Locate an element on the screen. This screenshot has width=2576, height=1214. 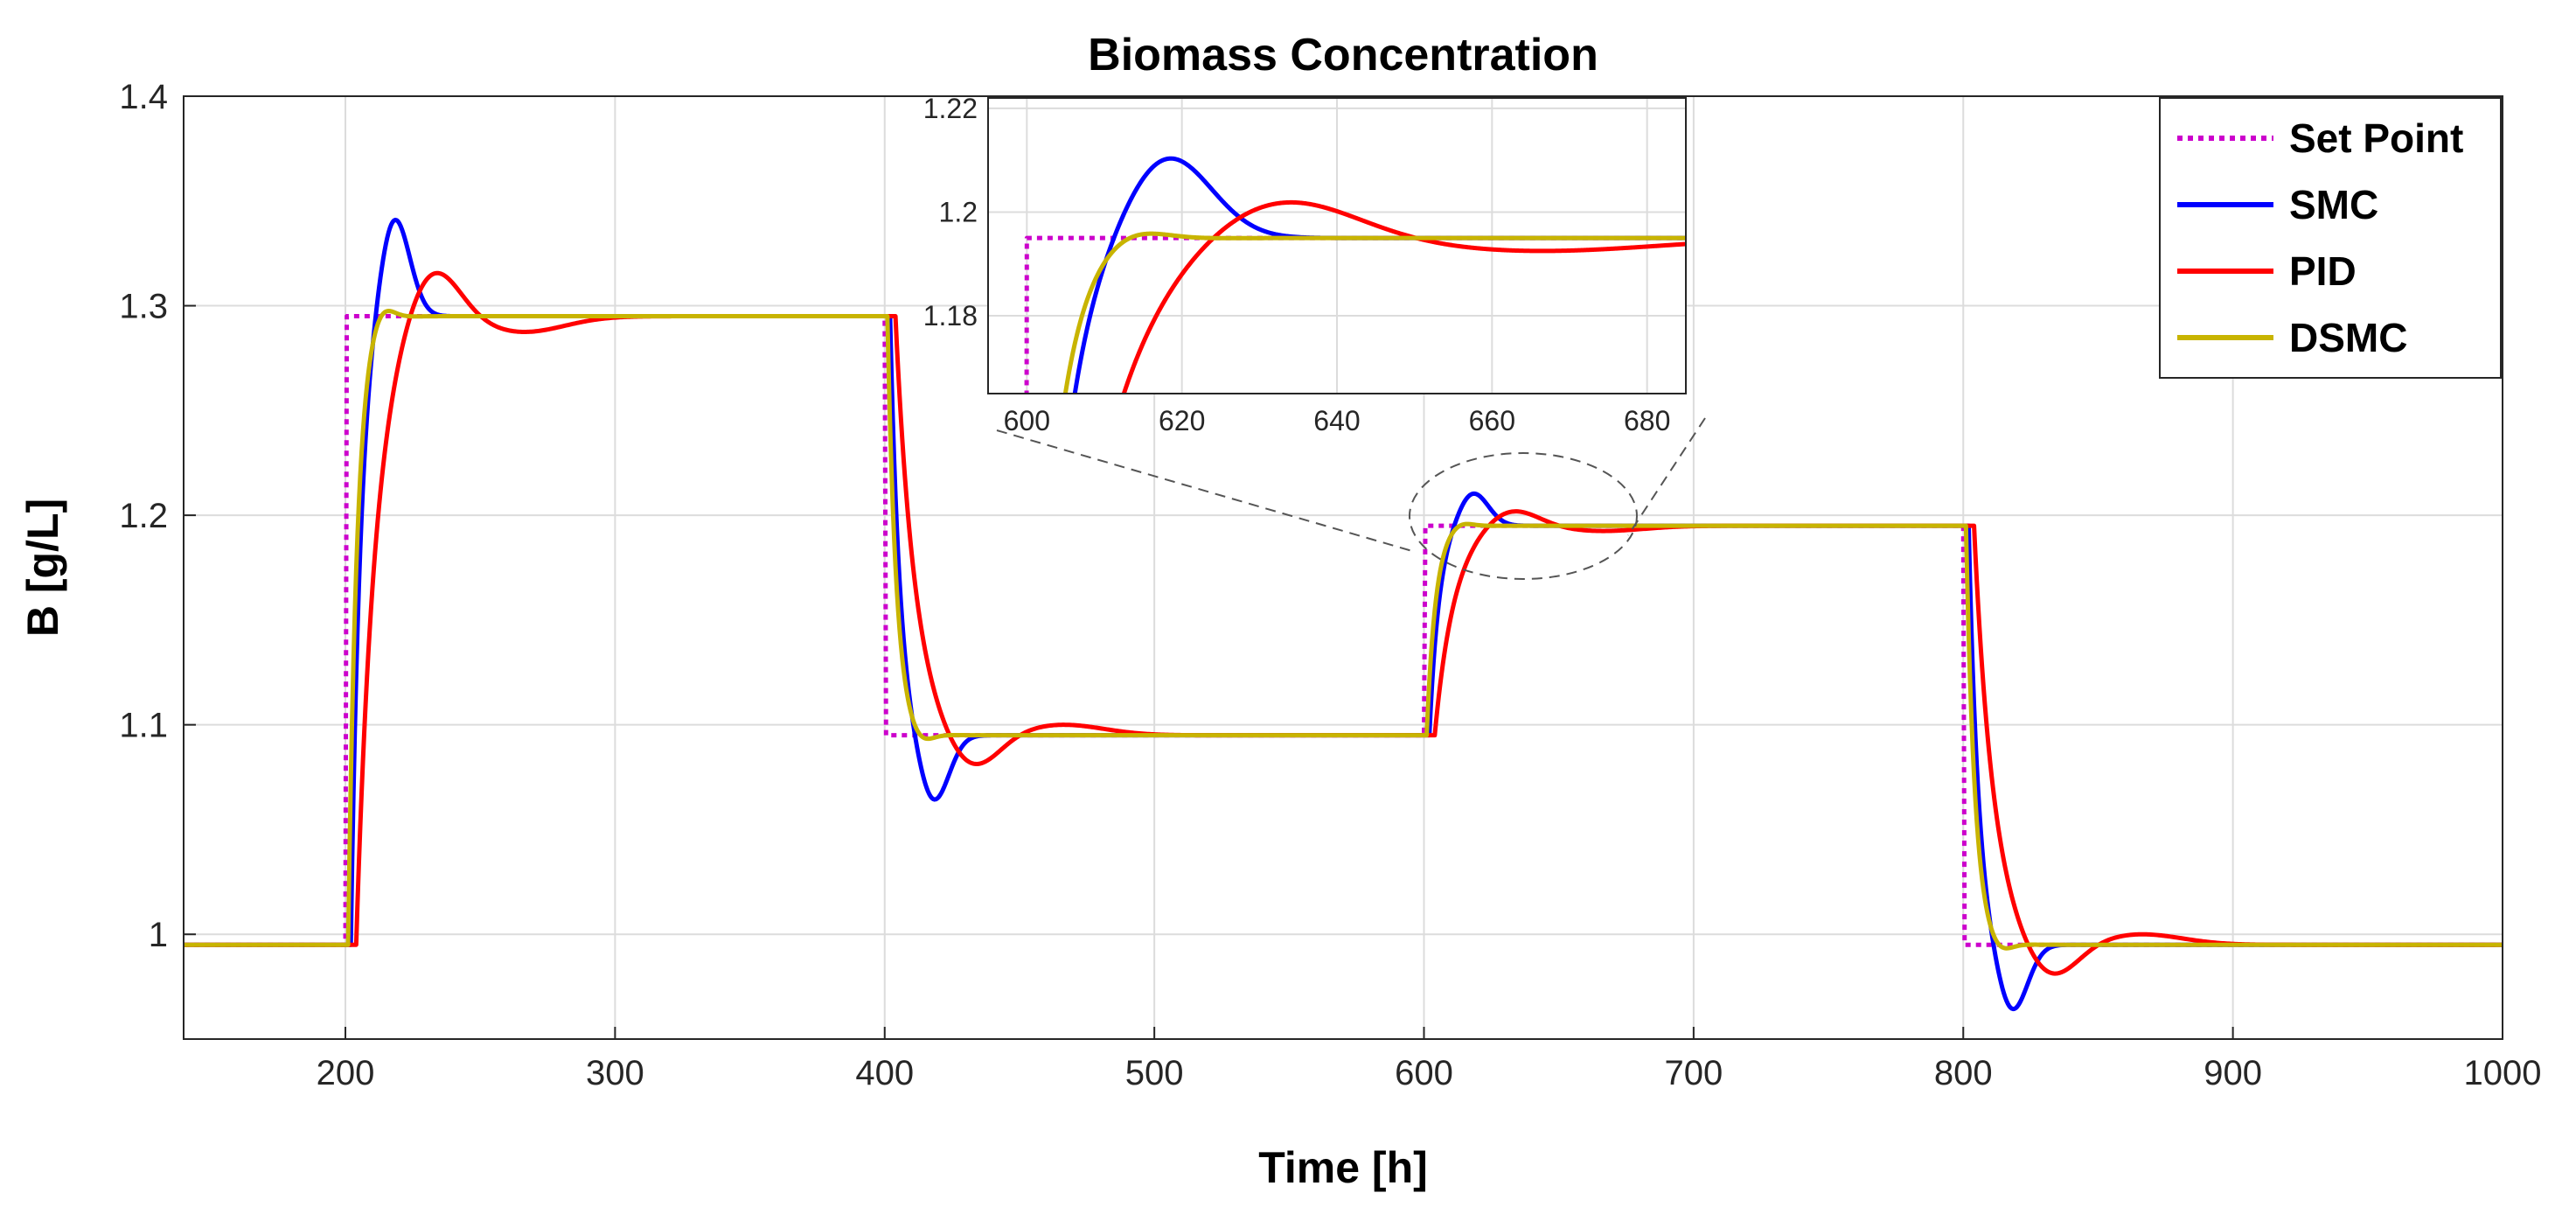
chart-title: Biomass Concentration is located at coordinates (1343, 55).